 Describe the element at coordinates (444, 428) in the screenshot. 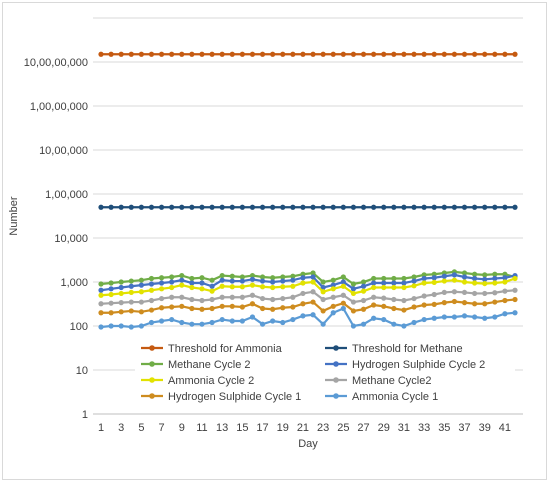

I see `x-tick-label: 35` at that location.